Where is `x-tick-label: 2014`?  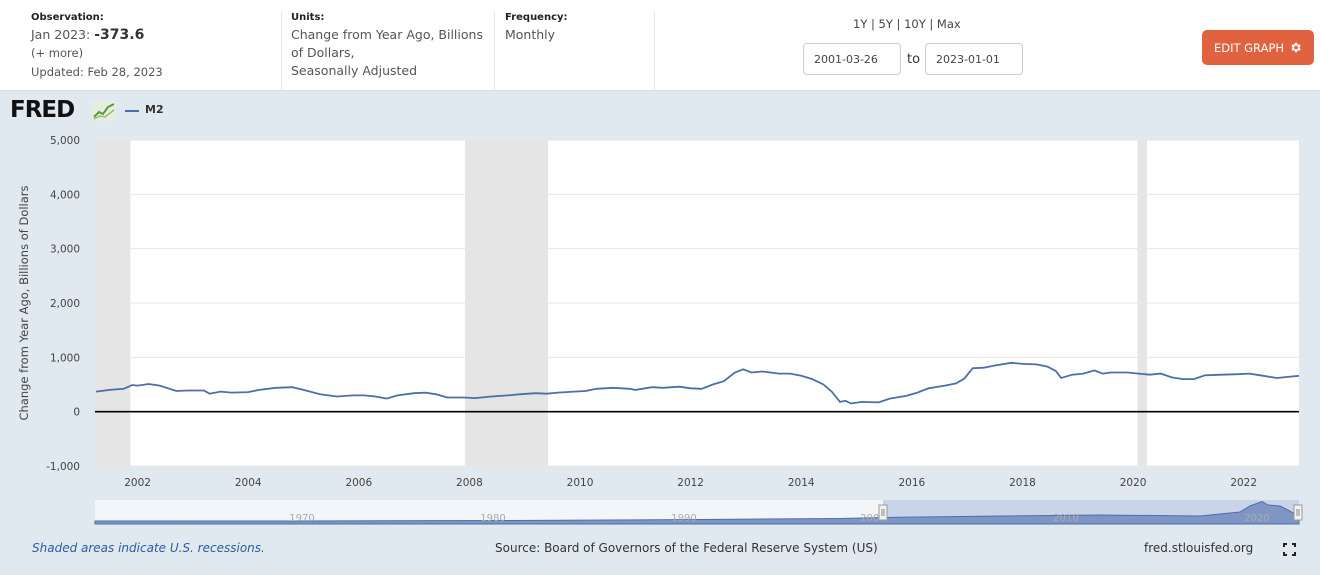
x-tick-label: 2014 is located at coordinates (801, 483).